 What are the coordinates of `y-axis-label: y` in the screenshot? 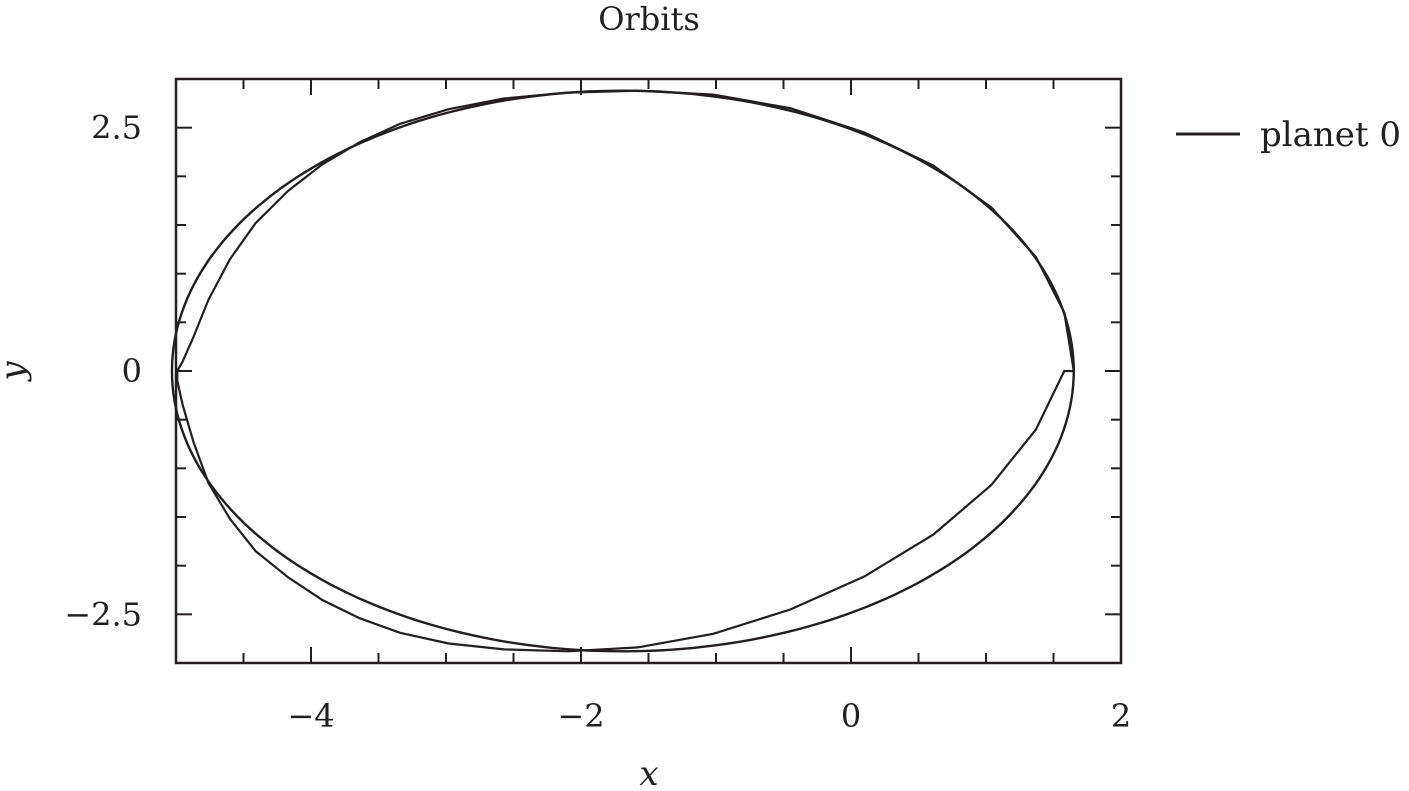 It's located at (16, 372).